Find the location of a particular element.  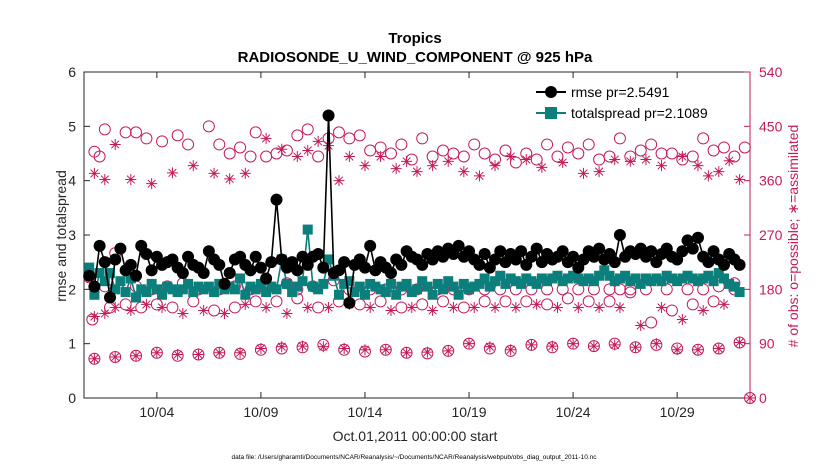

x-tick-label: 10/04 is located at coordinates (156, 412).